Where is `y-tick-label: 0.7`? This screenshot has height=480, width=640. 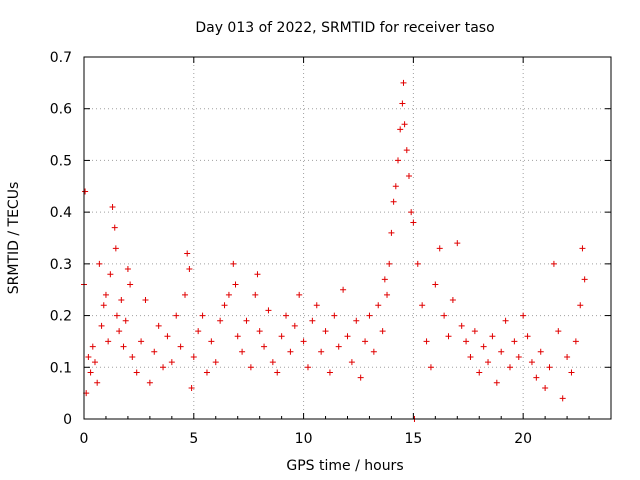 y-tick-label: 0.7 is located at coordinates (61, 58).